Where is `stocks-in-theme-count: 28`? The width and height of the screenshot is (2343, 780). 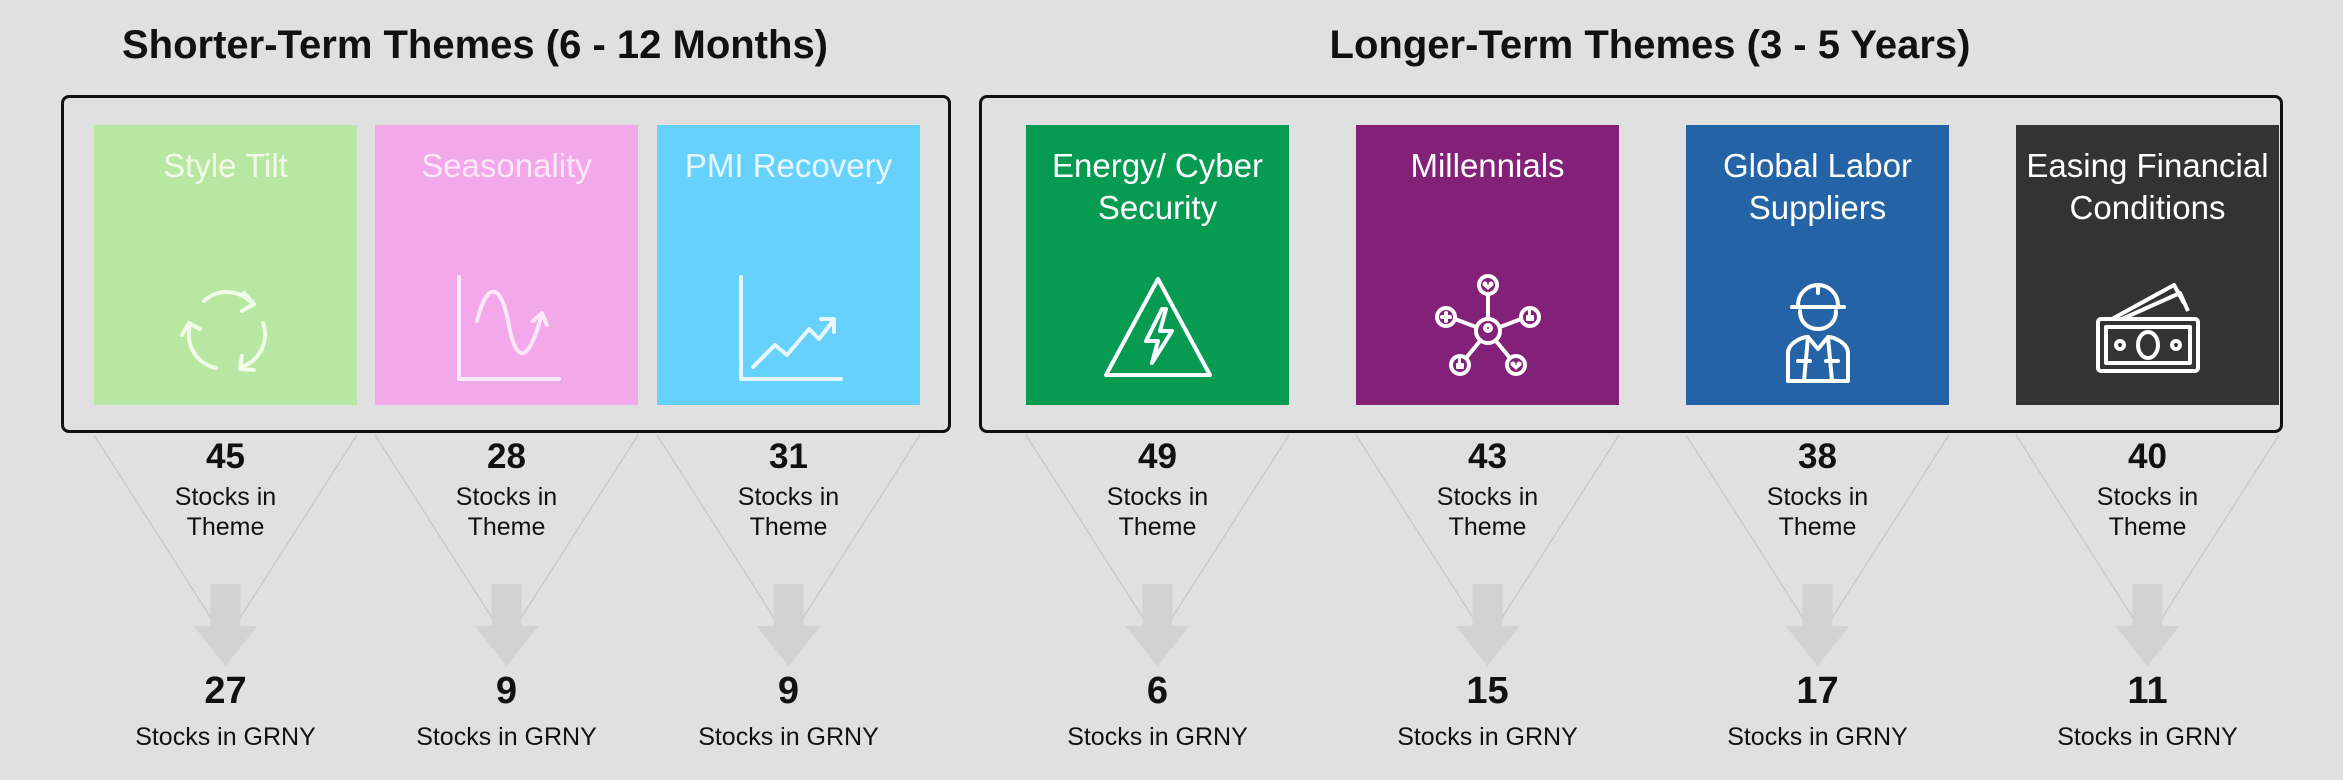 stocks-in-theme-count: 28 is located at coordinates (506, 456).